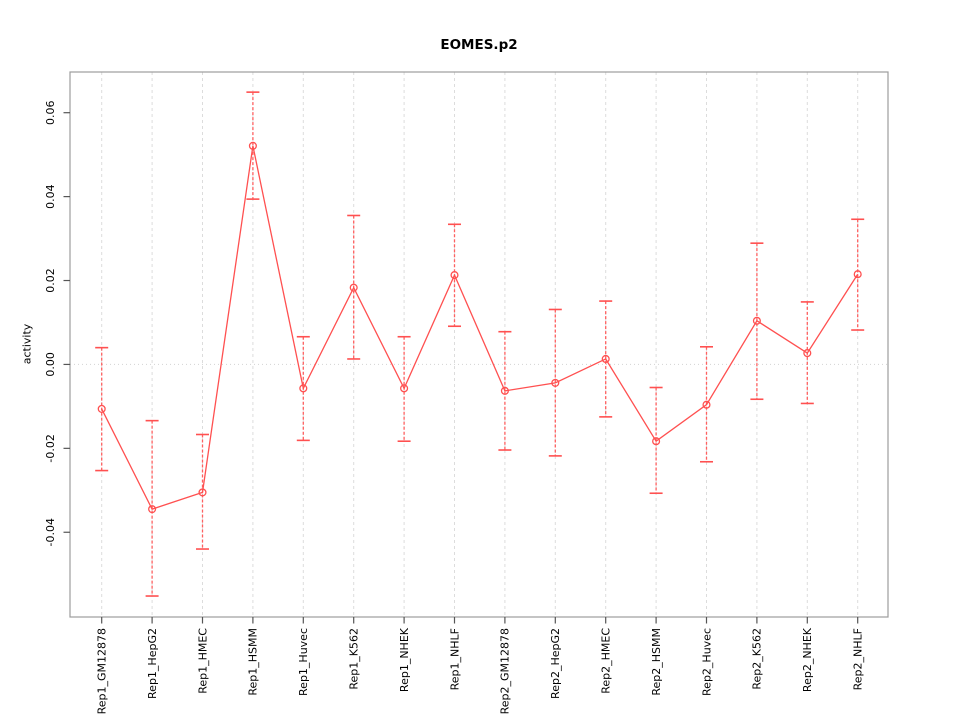 This screenshot has height=720, width=960. What do you see at coordinates (50, 364) in the screenshot?
I see `y-tick-label: 0.00` at bounding box center [50, 364].